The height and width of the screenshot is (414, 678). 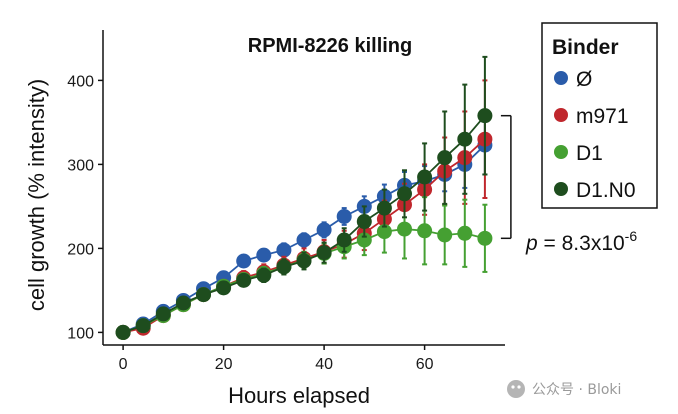 What do you see at coordinates (606, 190) in the screenshot?
I see `legend-label: D1.N0` at bounding box center [606, 190].